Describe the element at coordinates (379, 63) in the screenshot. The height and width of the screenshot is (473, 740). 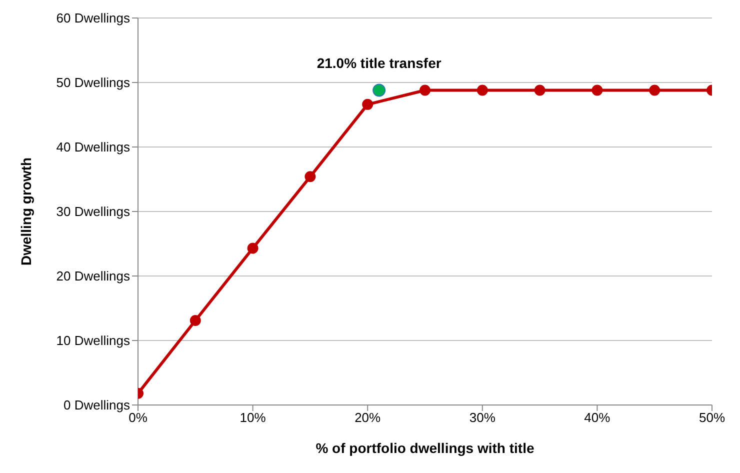
I see `annotation: 21.0% title transfer` at that location.